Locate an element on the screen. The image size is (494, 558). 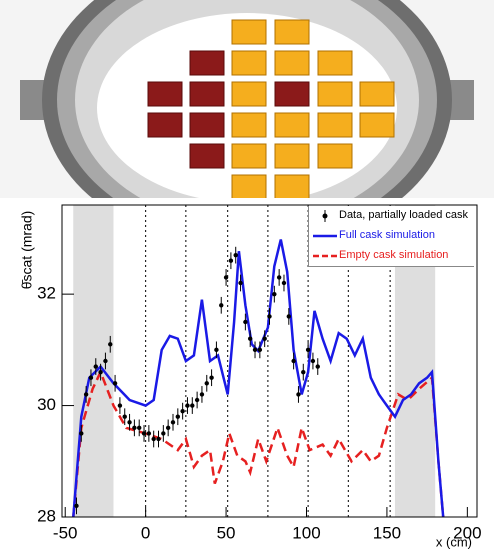
x-tick-label: 0 is located at coordinates (145, 532).